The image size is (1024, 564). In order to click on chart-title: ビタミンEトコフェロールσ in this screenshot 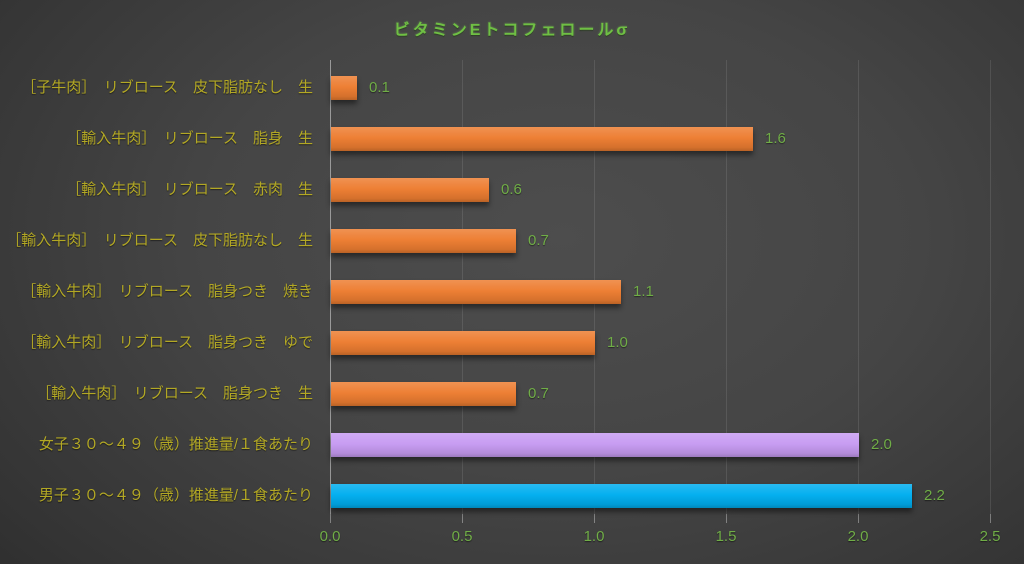, I will do `click(512, 30)`.